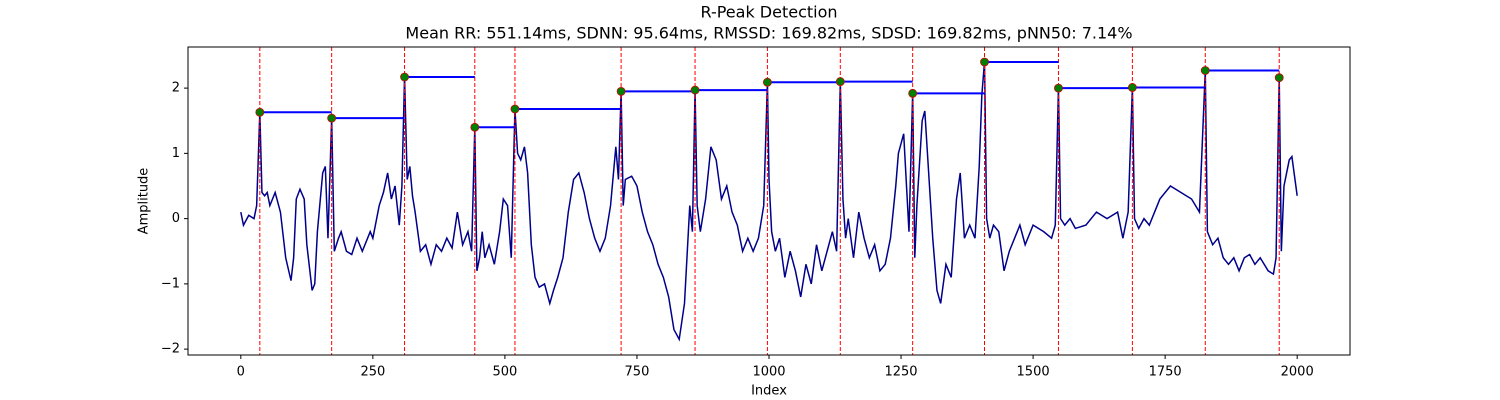  What do you see at coordinates (241, 372) in the screenshot?
I see `x-tick-label: 0` at bounding box center [241, 372].